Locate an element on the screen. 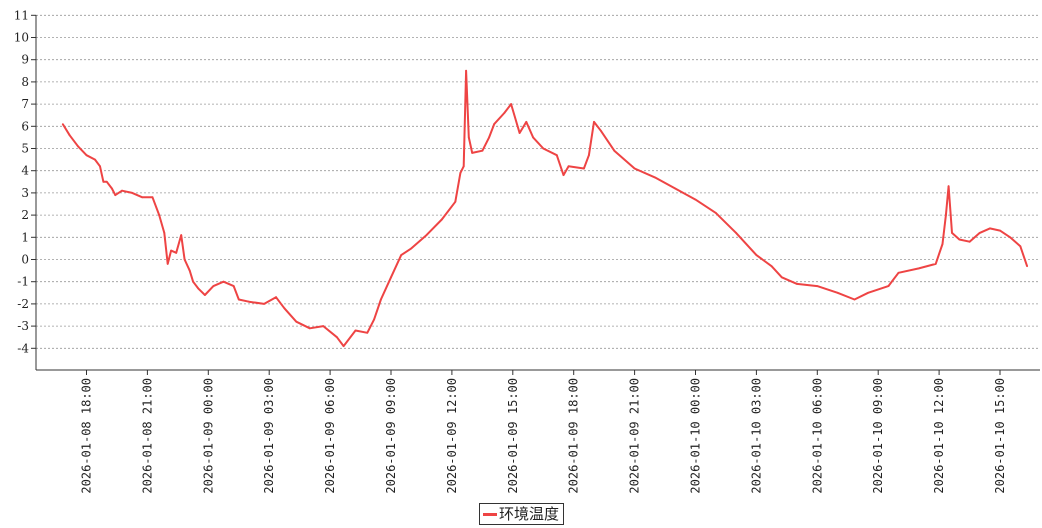 The image size is (1042, 528). x-tick-label: 2026-01-09 18:00 is located at coordinates (574, 436).